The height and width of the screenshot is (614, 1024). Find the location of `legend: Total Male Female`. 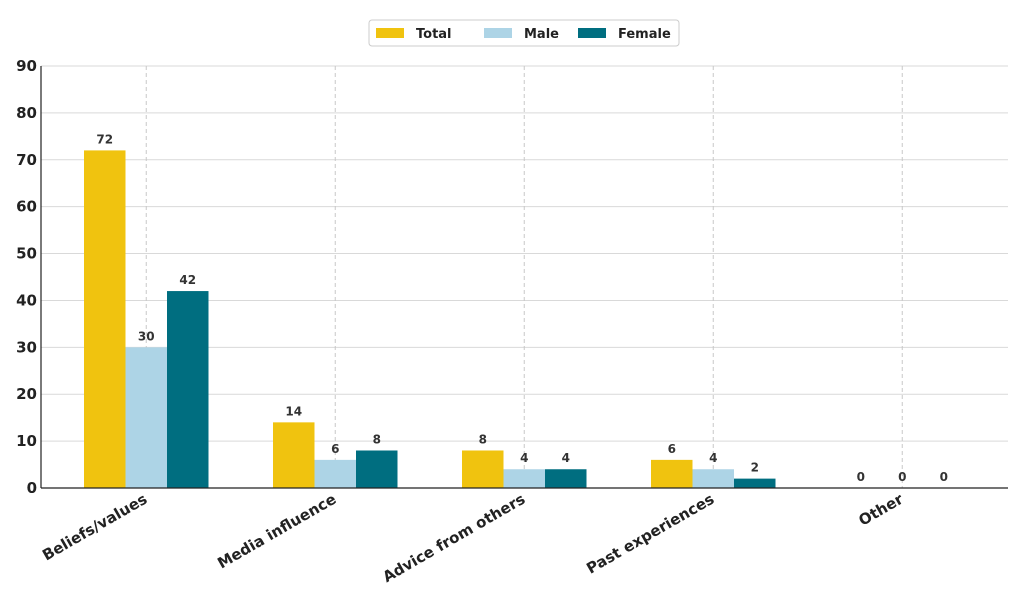

legend: Total Male Female is located at coordinates (524, 33).